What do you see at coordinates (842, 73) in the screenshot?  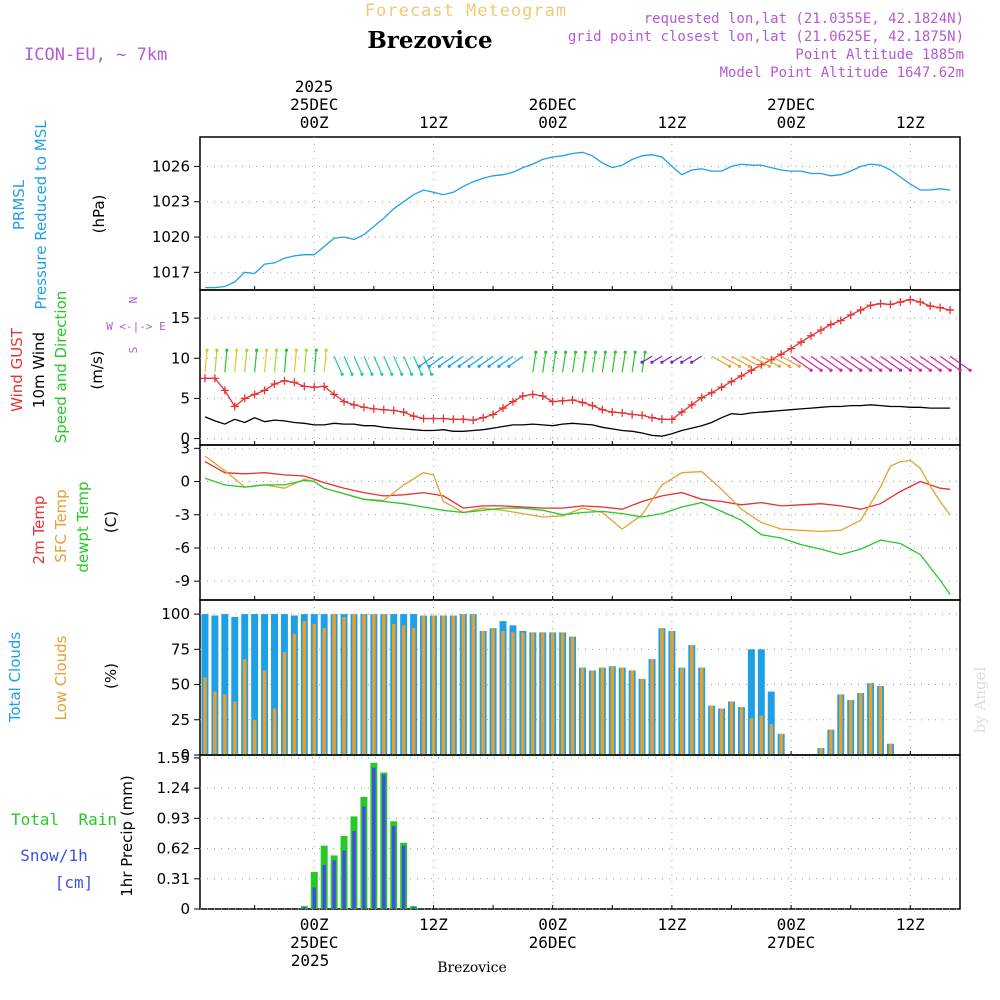 I see `model-altitude: Model Point Altitude 1647.62m` at bounding box center [842, 73].